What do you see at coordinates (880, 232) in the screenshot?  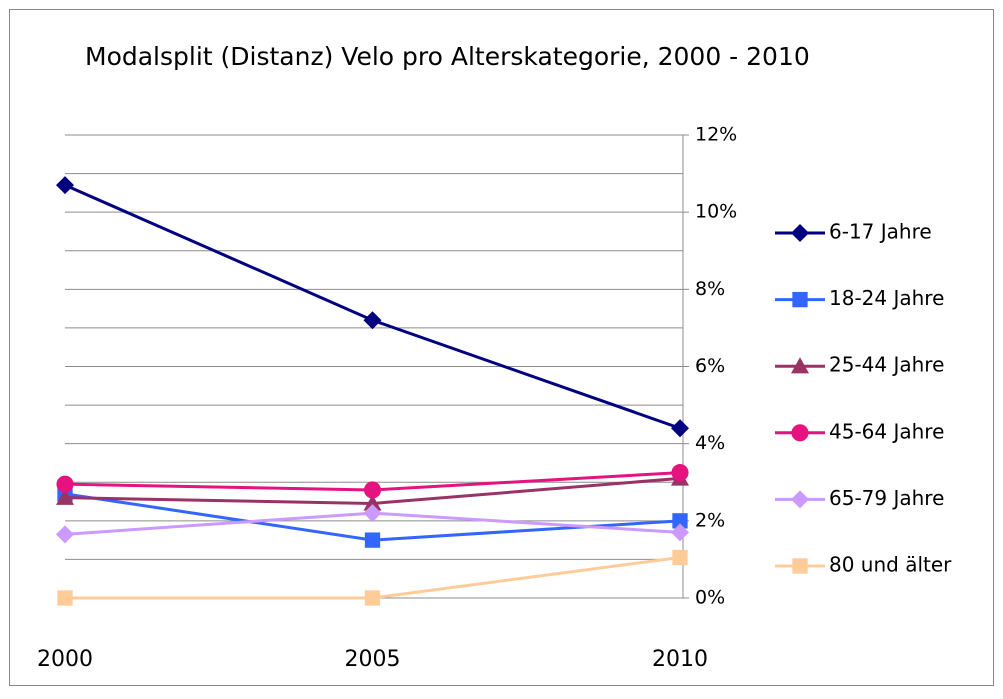 I see `legend-label: 6-17 Jahre` at bounding box center [880, 232].